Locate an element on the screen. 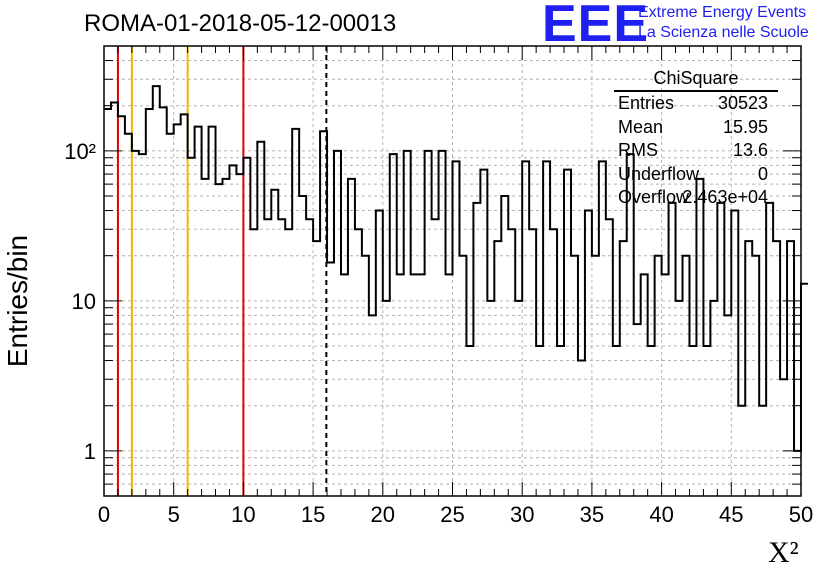 The image size is (836, 572). eee-logo: EEE is located at coordinates (596, 26).